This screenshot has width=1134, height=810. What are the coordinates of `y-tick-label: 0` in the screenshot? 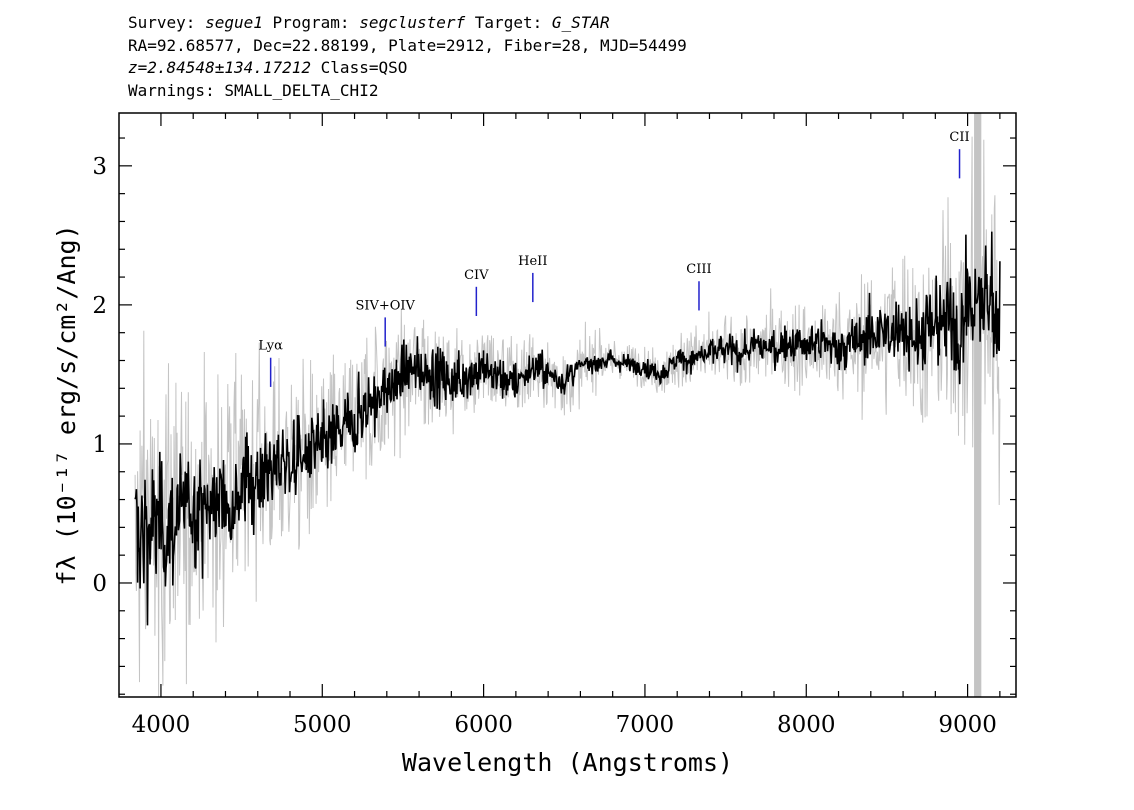 It's located at (99, 584).